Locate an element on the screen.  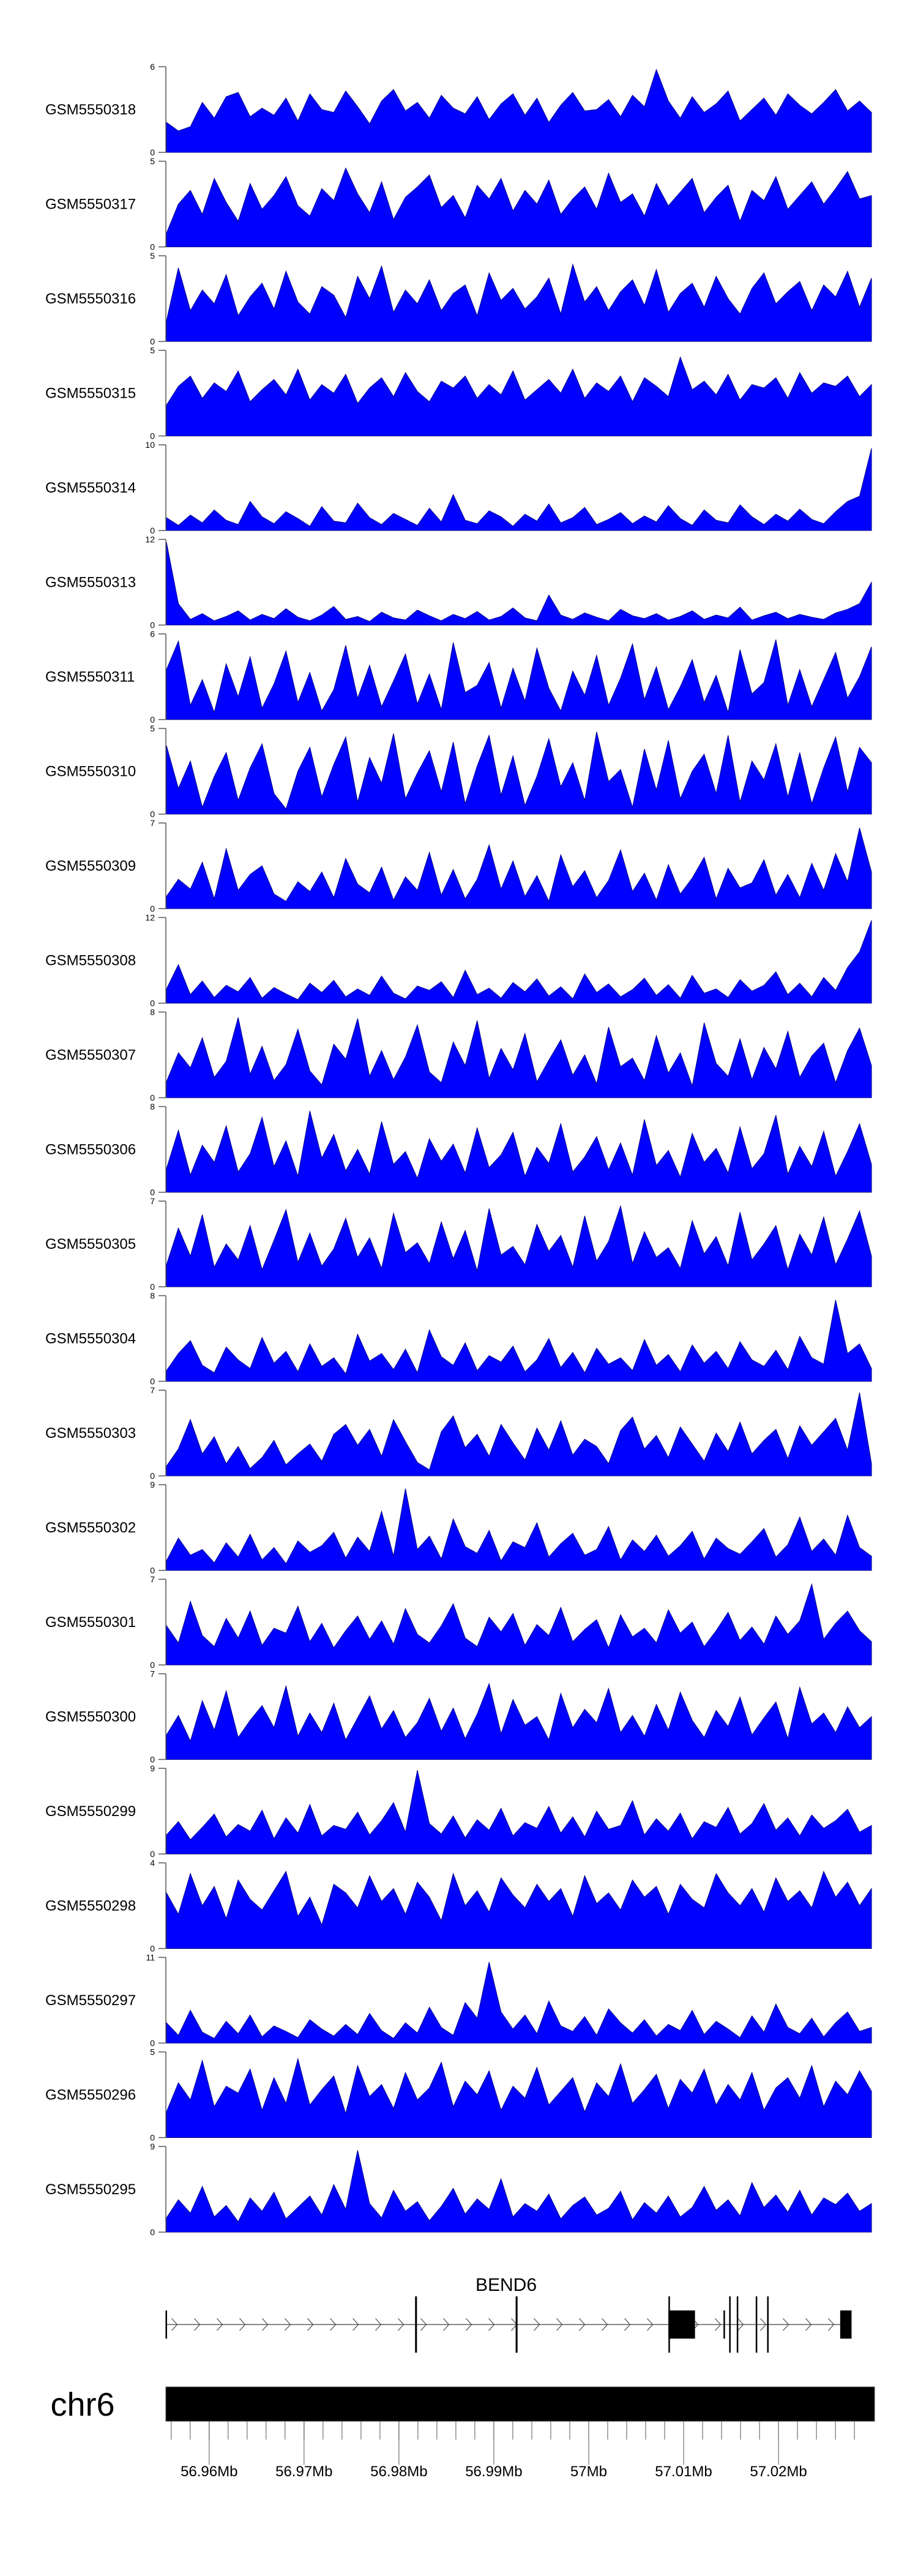
track-label: GSM5550313 is located at coordinates (90, 583).